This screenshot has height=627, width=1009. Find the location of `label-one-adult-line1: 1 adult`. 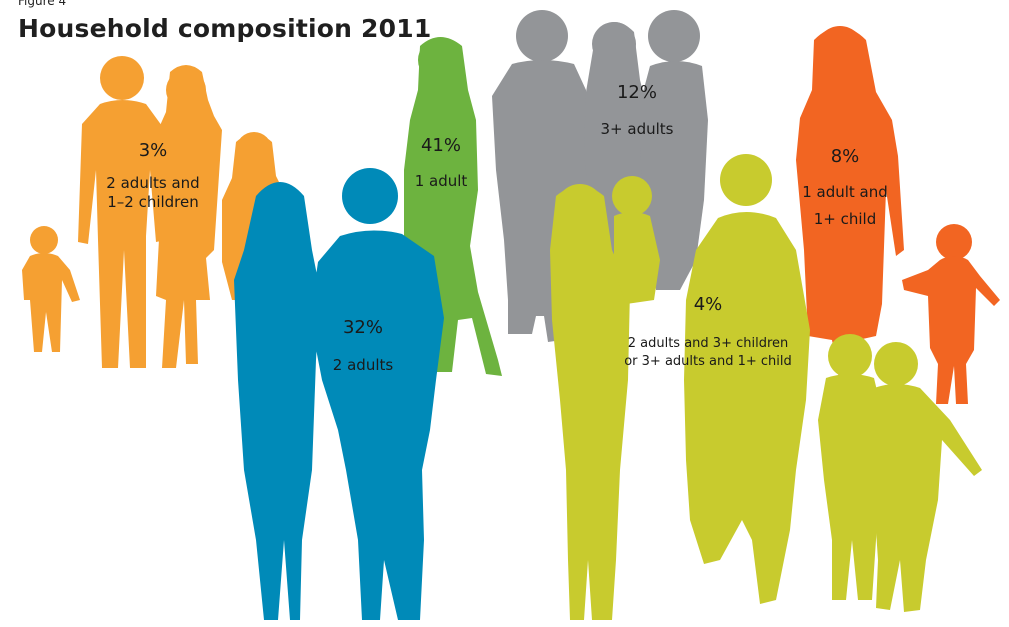

label-one-adult-line1: 1 adult is located at coordinates (441, 181).